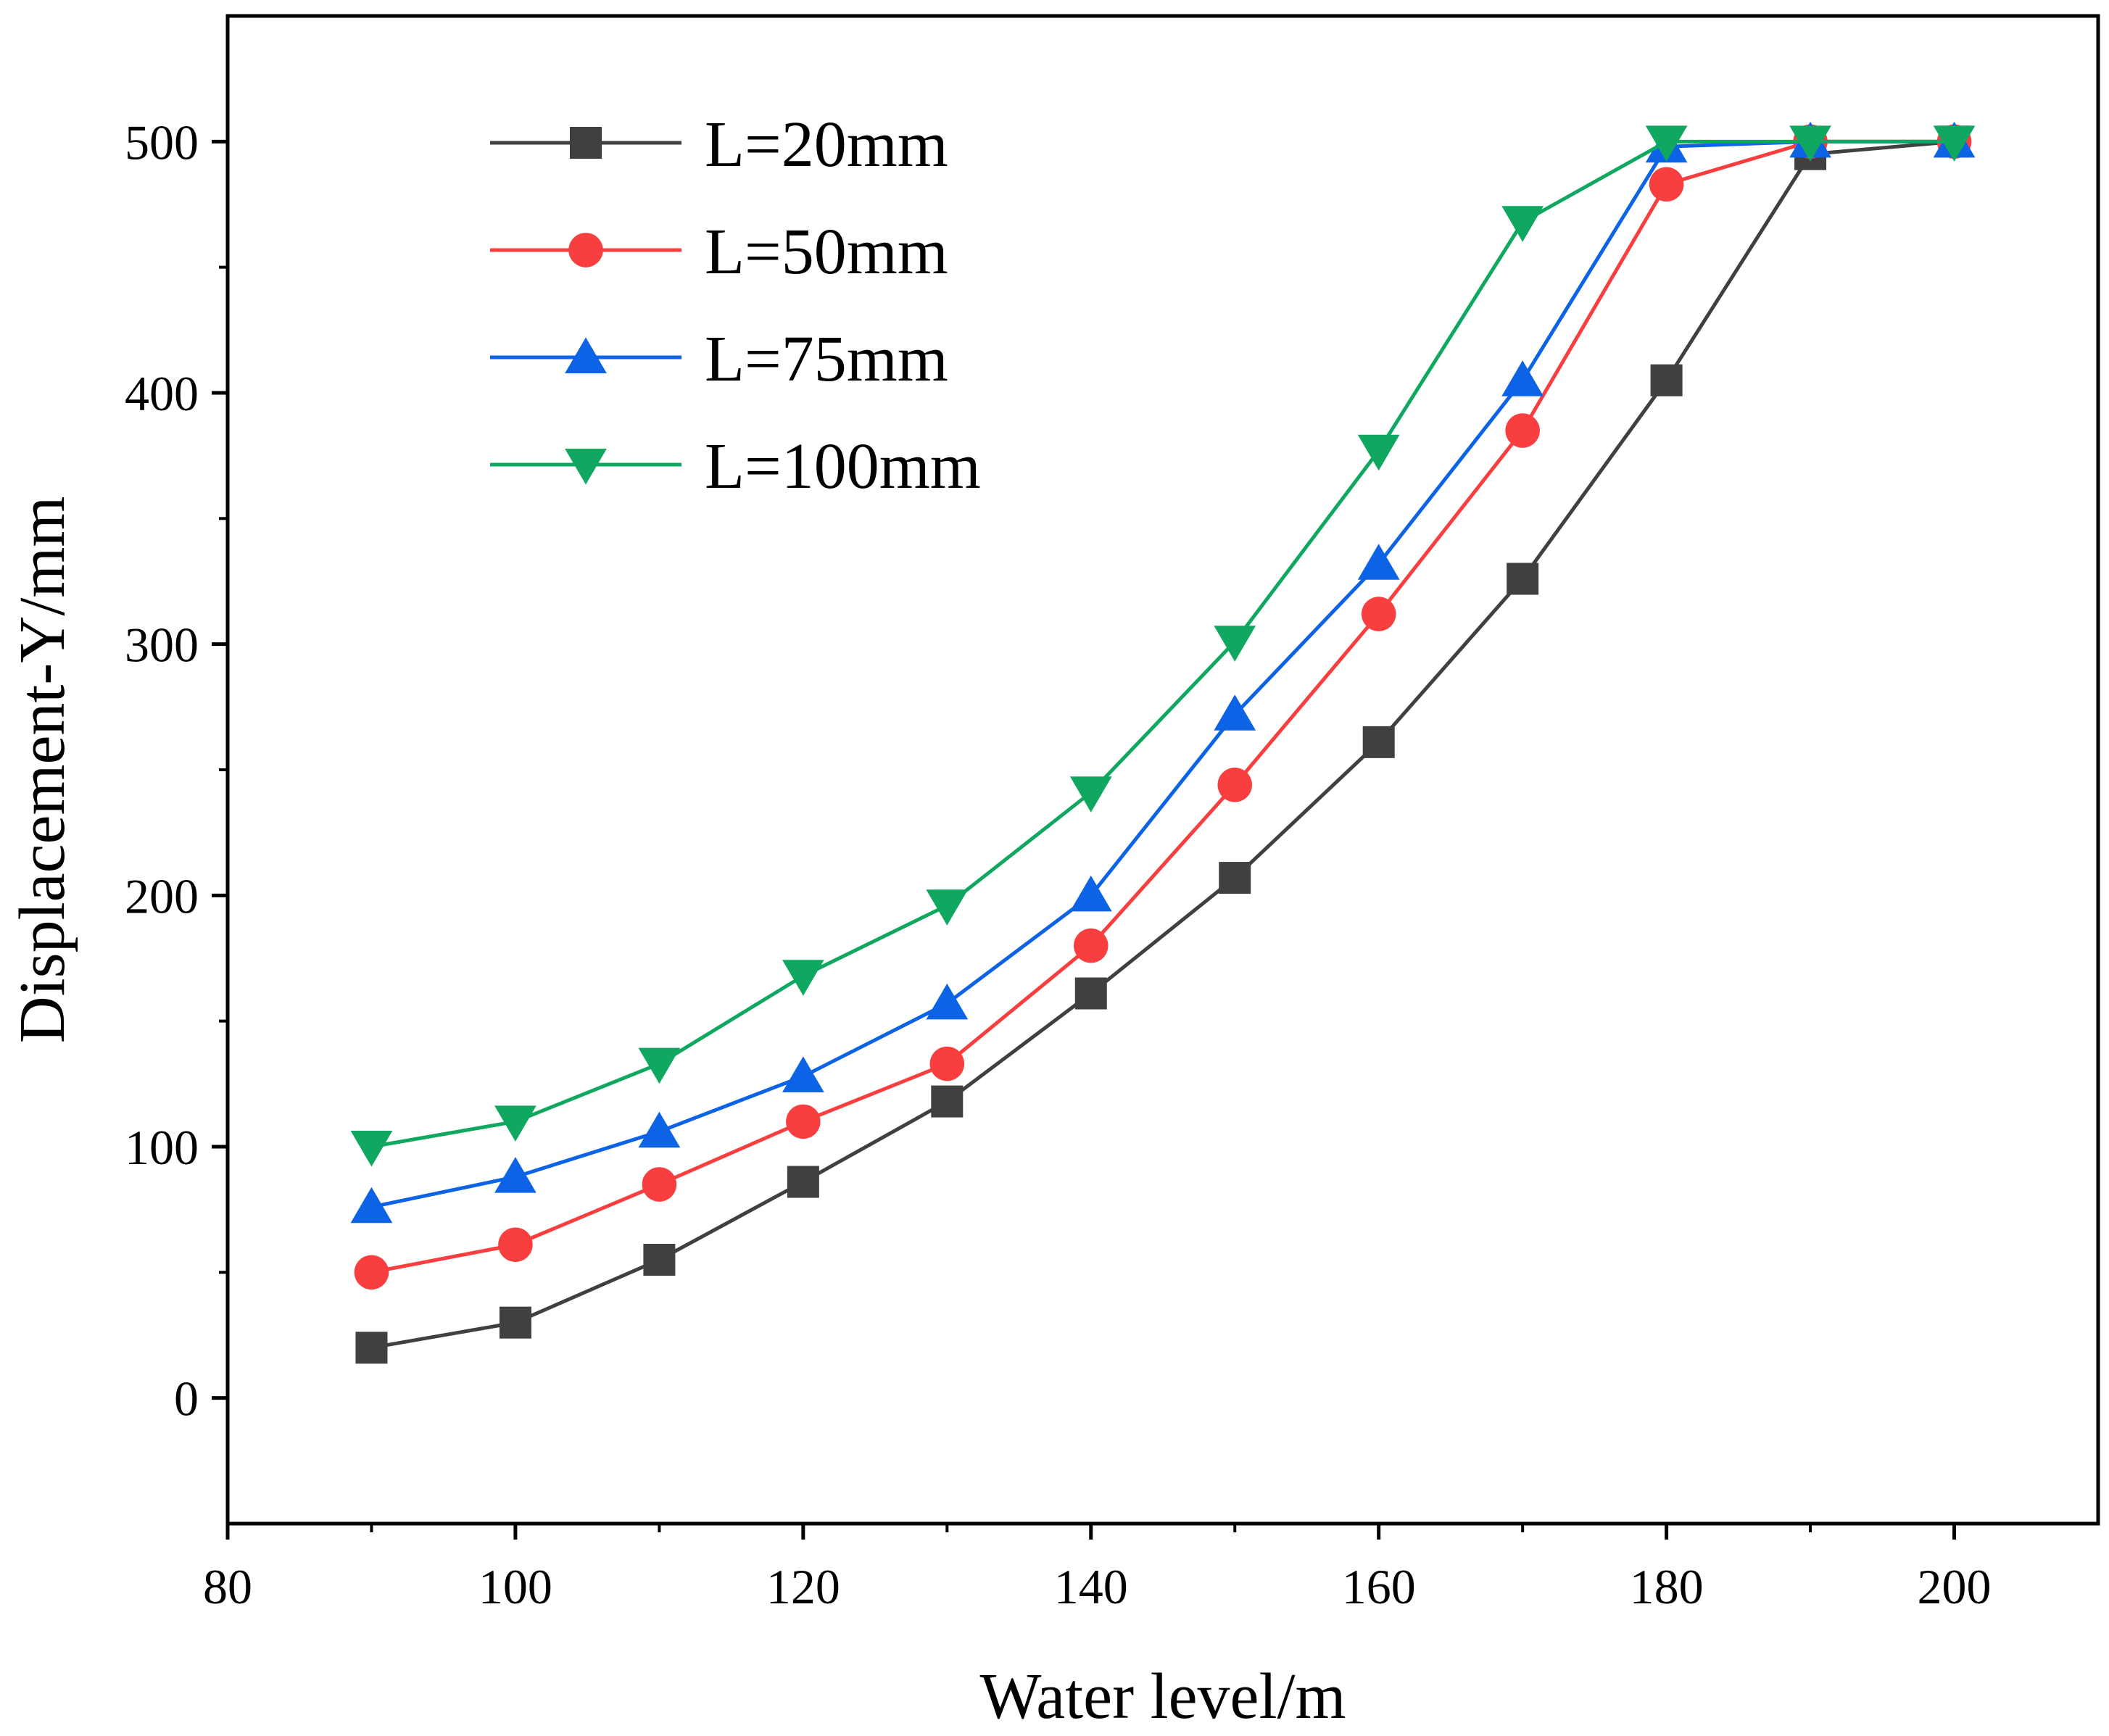  Describe the element at coordinates (162, 895) in the screenshot. I see `y-tick-label: 200` at that location.